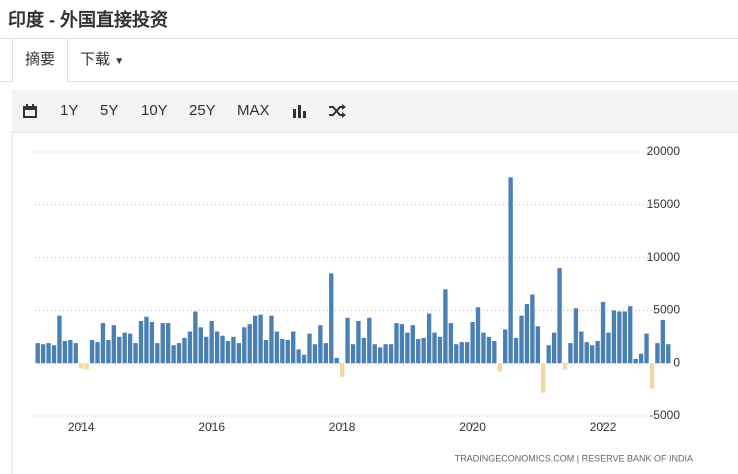 Image resolution: width=738 pixels, height=474 pixels. Describe the element at coordinates (95, 59) in the screenshot. I see `tab-label: 下载` at that location.